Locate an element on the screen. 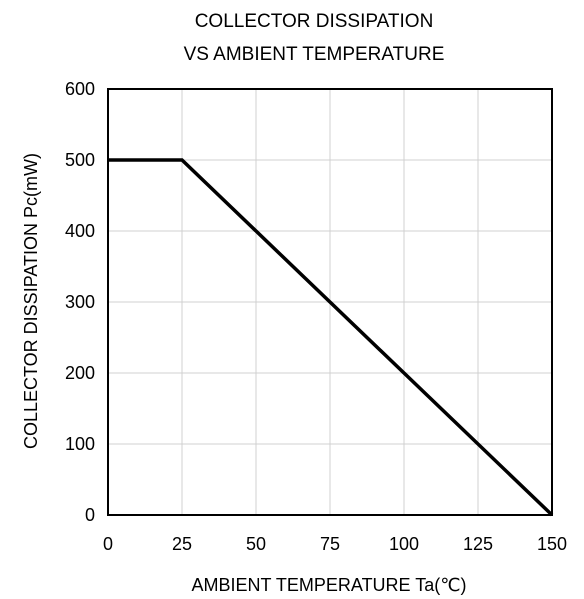  x-tick-label: 125 is located at coordinates (478, 544).